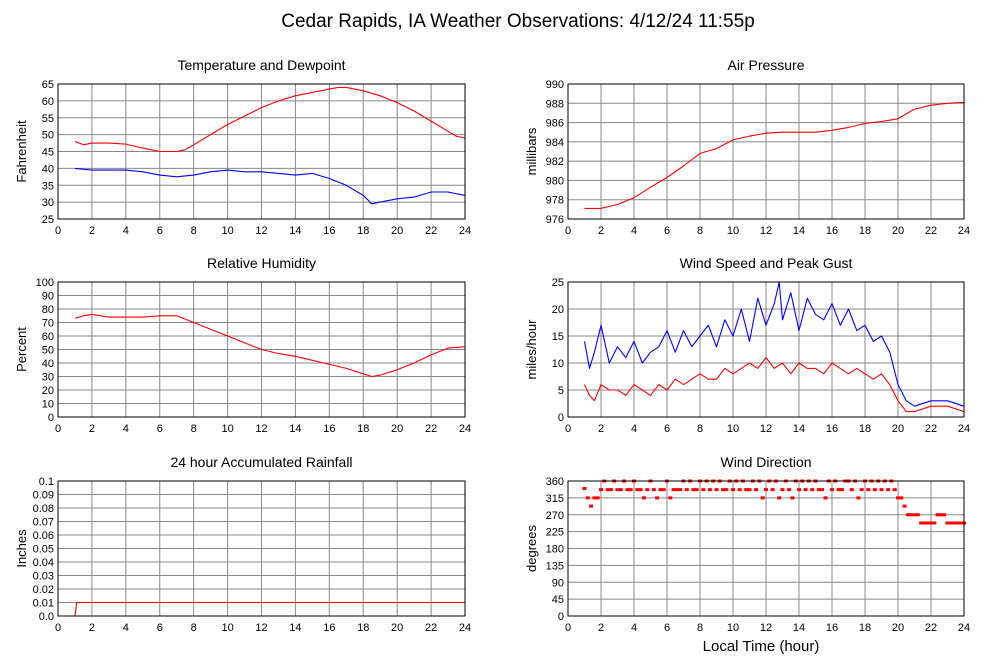 The width and height of the screenshot is (1000, 665). What do you see at coordinates (558, 364) in the screenshot?
I see `wind-speed-and-peak-gust-y-tick-label: 10` at bounding box center [558, 364].